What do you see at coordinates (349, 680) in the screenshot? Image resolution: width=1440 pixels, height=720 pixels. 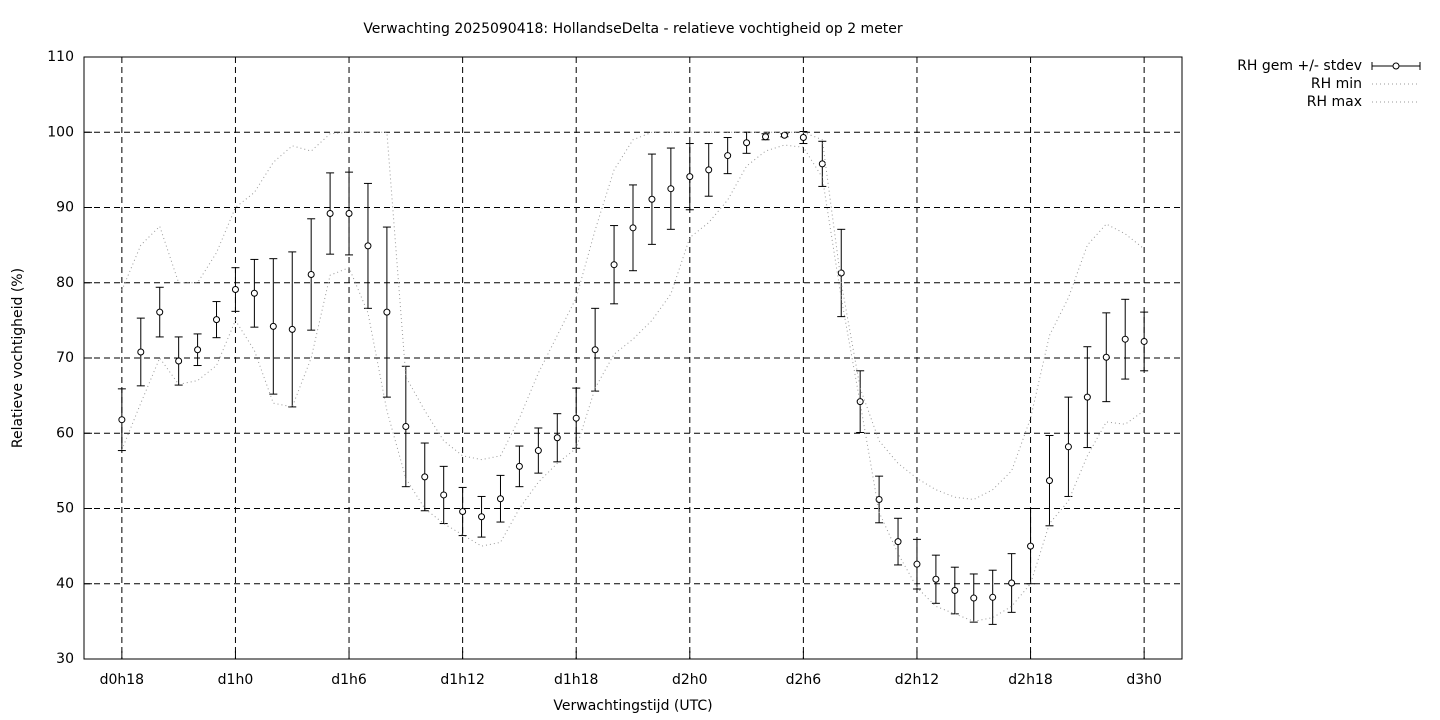 I see `x-tick-label: d1h6` at bounding box center [349, 680].